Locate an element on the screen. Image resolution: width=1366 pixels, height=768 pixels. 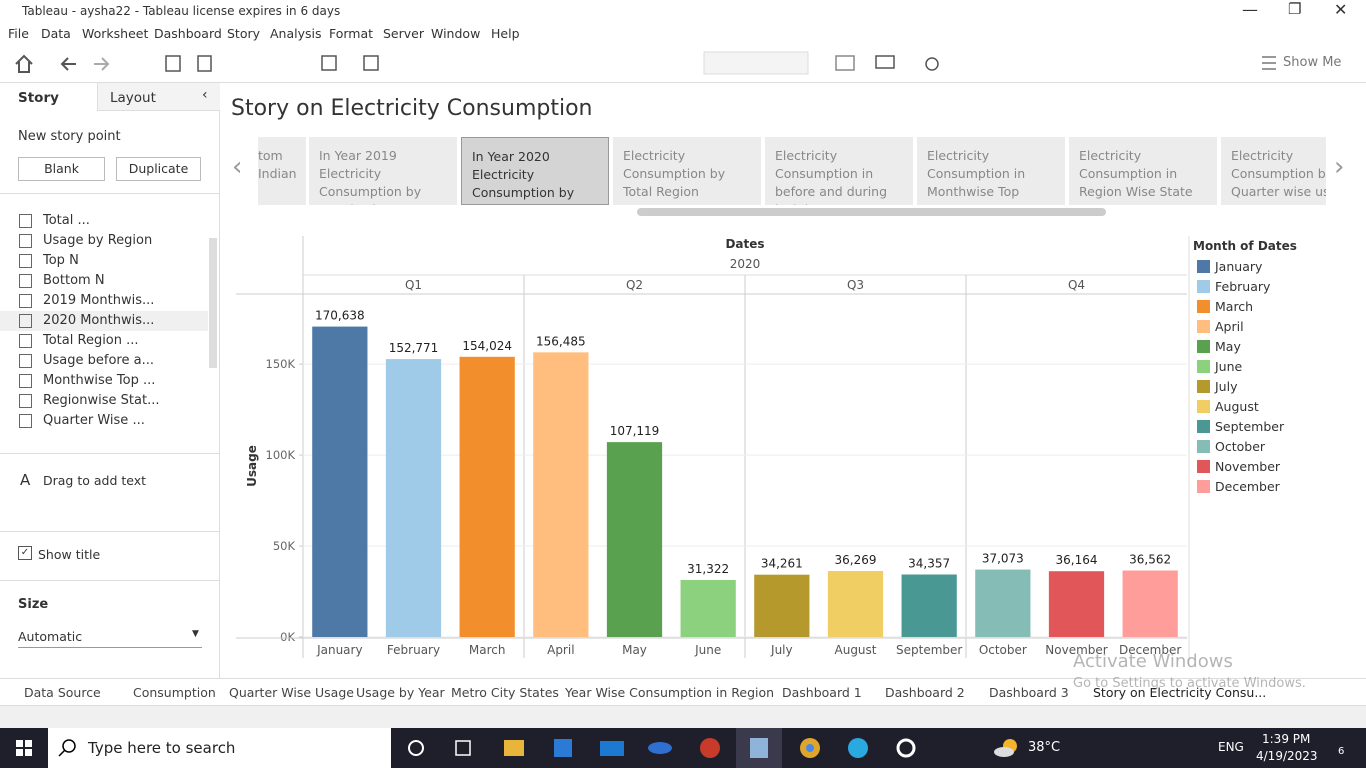
story-scrollbar is located at coordinates (871, 212).